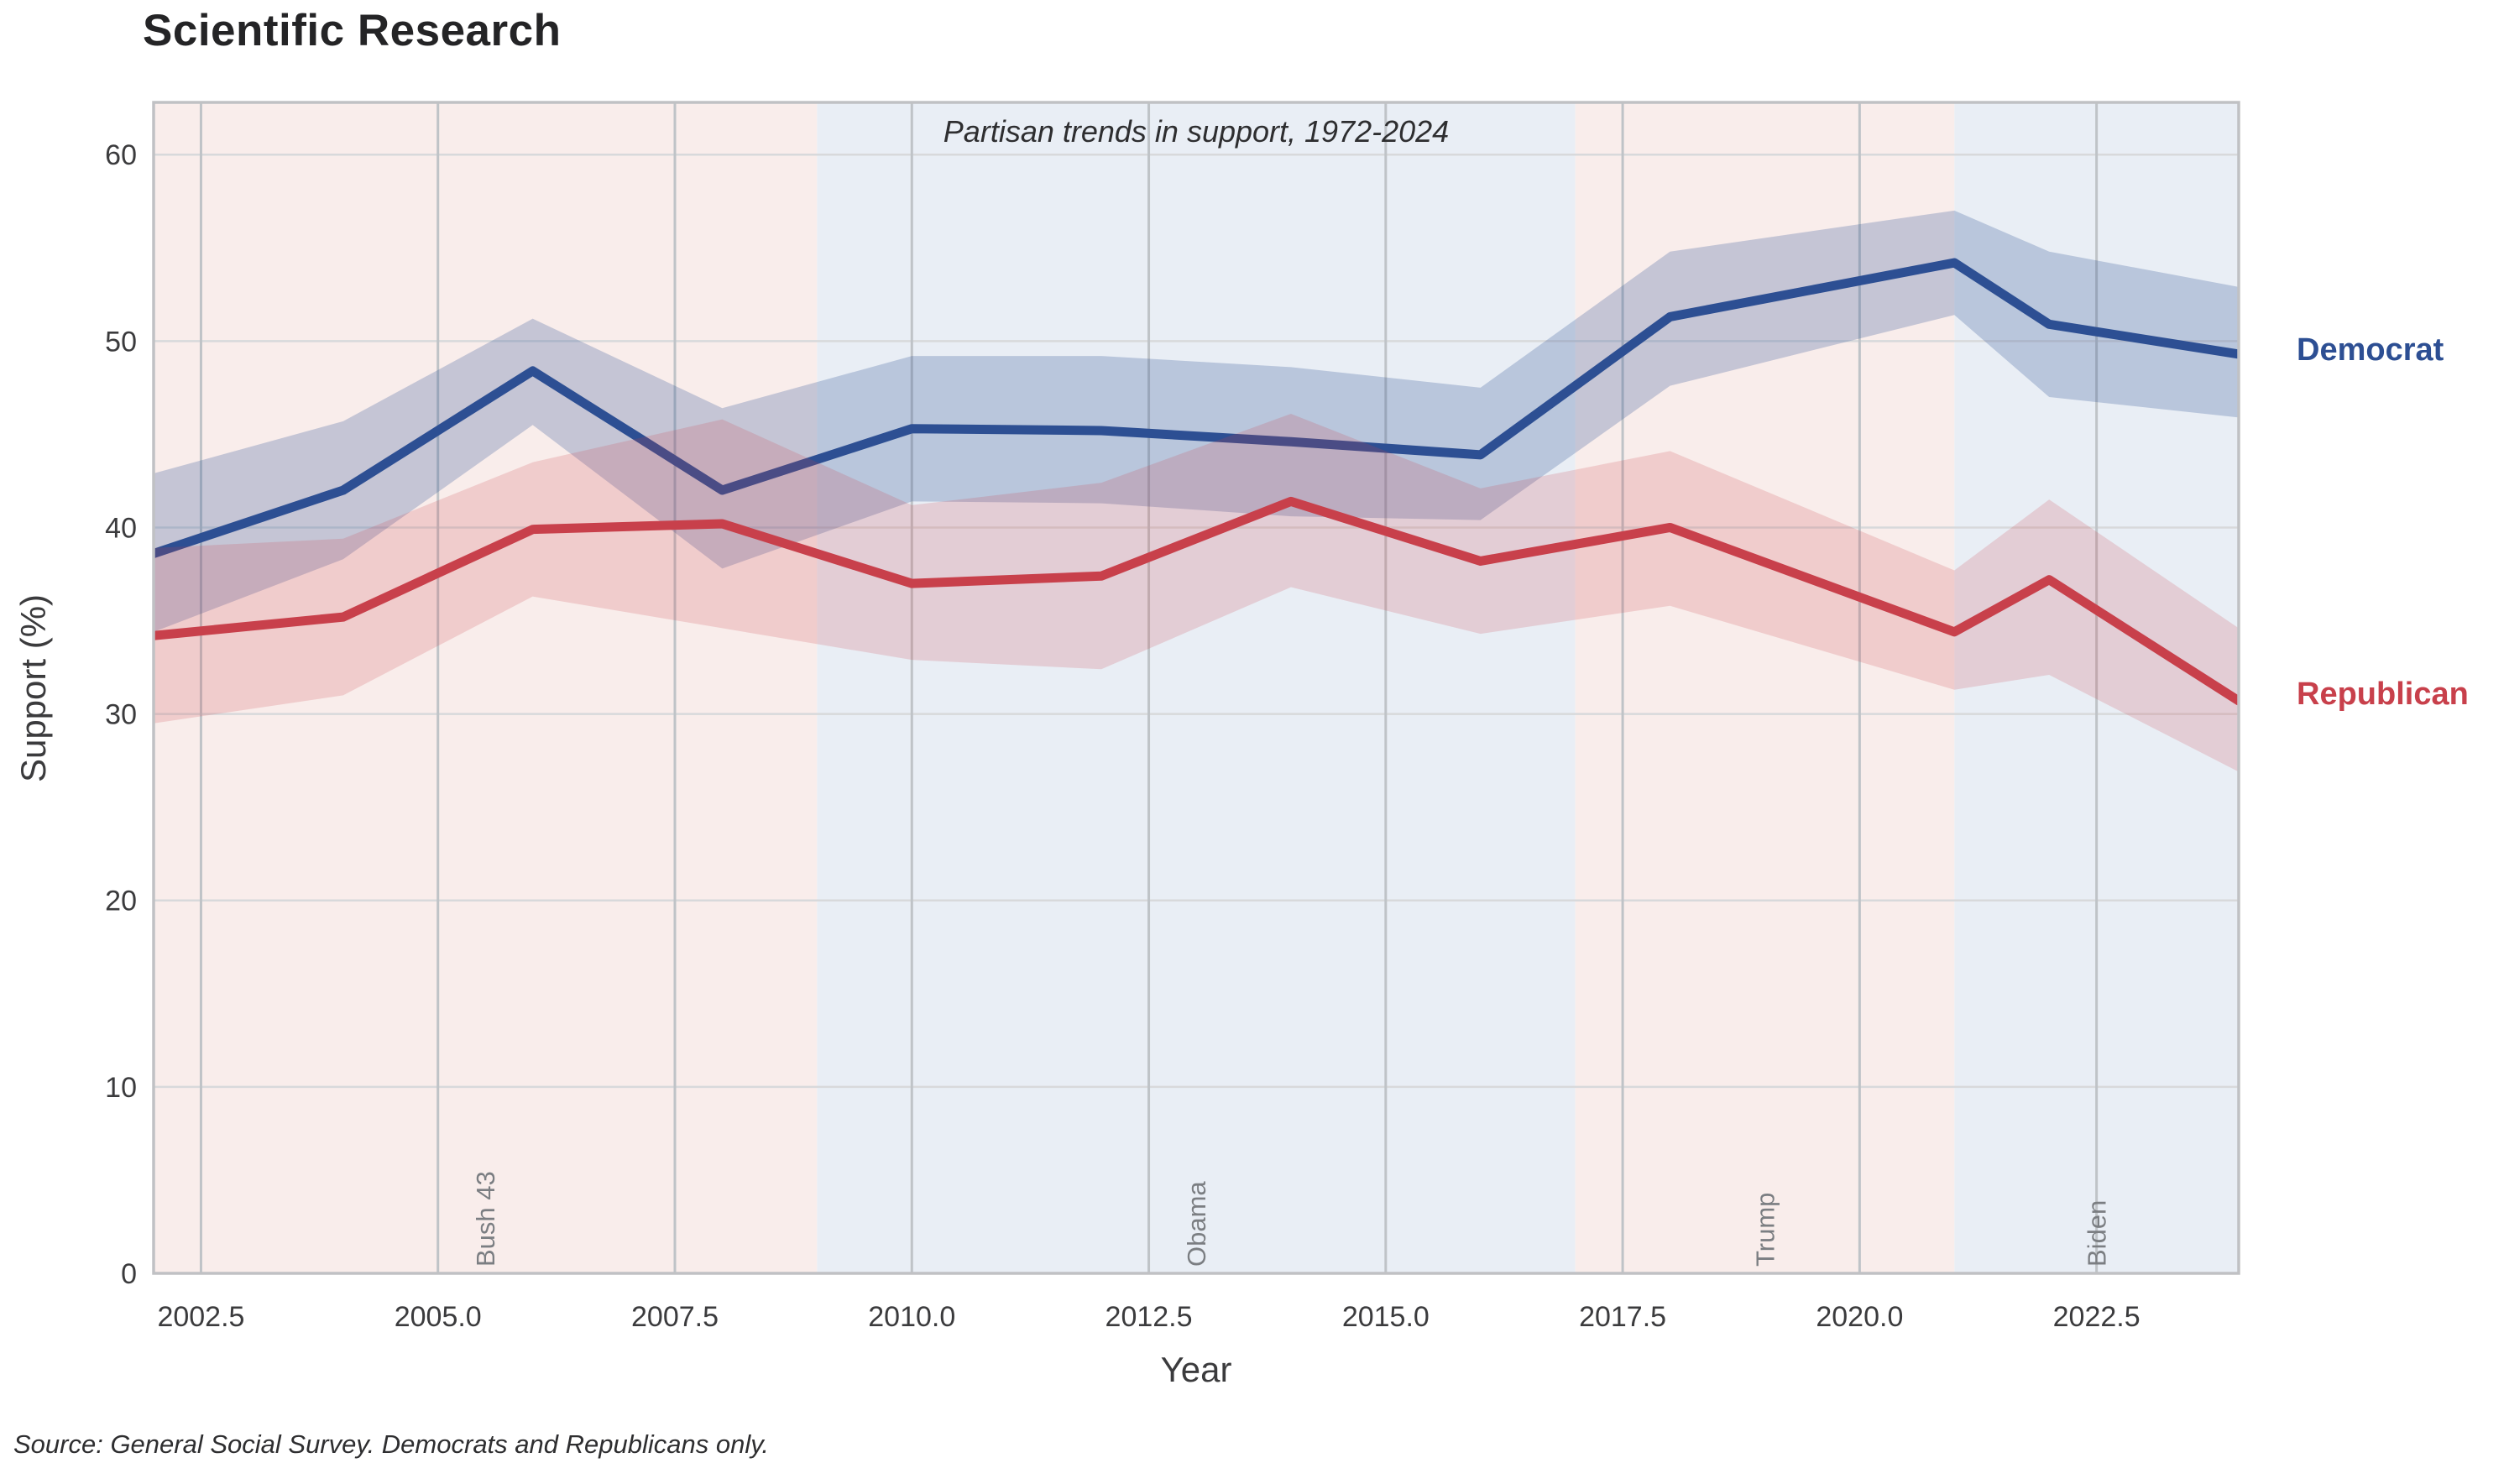  I want to click on x-tick-label: 2020.0, so click(1859, 1317).